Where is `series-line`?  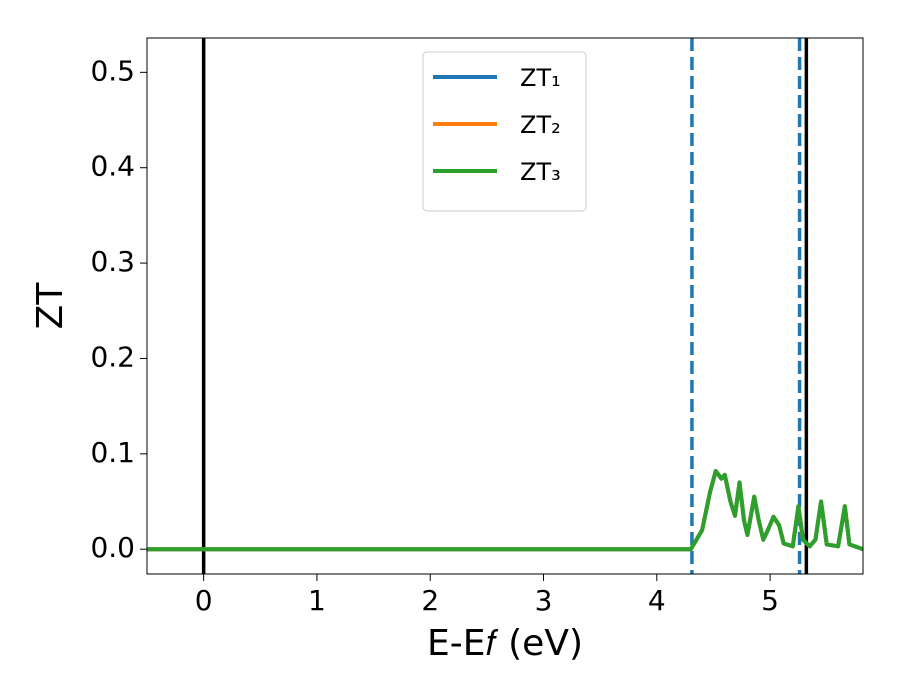
series-line is located at coordinates (505, 510).